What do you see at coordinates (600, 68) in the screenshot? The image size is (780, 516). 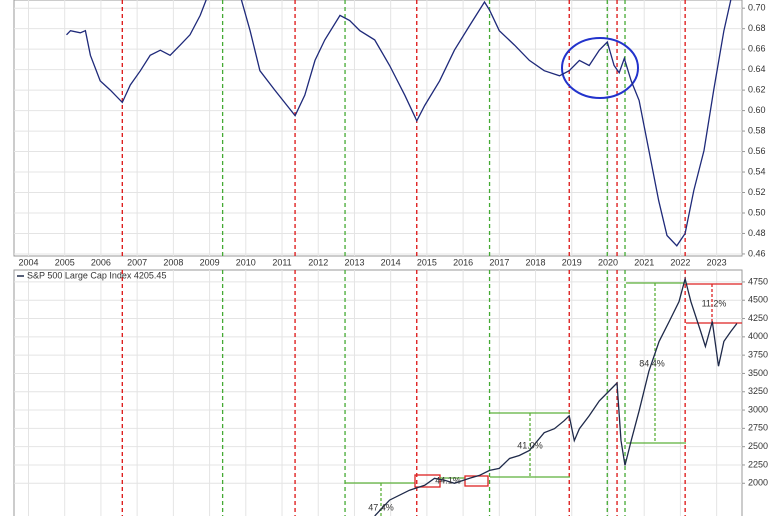 I see `highlight-ellipse` at bounding box center [600, 68].